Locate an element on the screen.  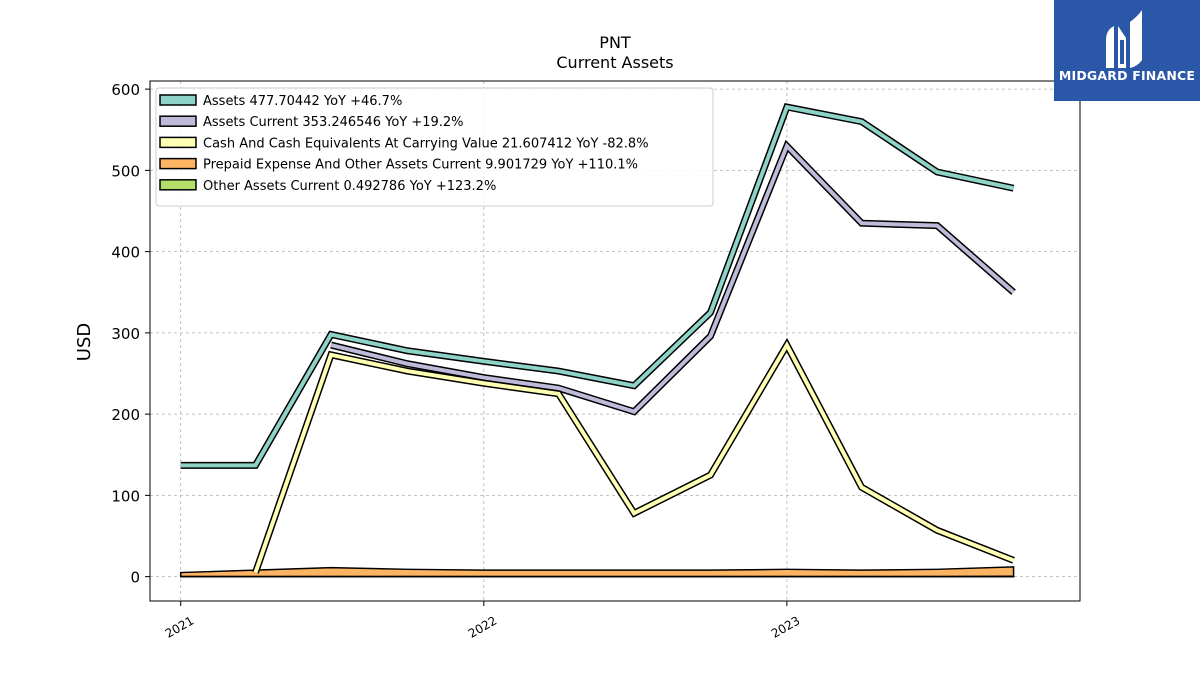
legend-entry: Assets 477.70442 YoY +46.7% is located at coordinates (302, 101).